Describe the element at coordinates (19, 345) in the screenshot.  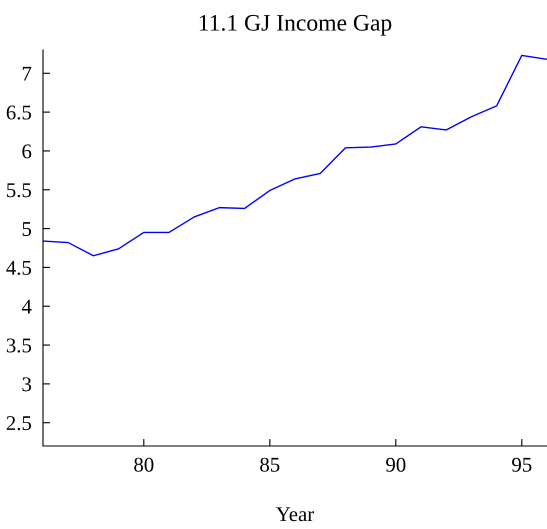
I see `y-tick-label: 3.5` at that location.